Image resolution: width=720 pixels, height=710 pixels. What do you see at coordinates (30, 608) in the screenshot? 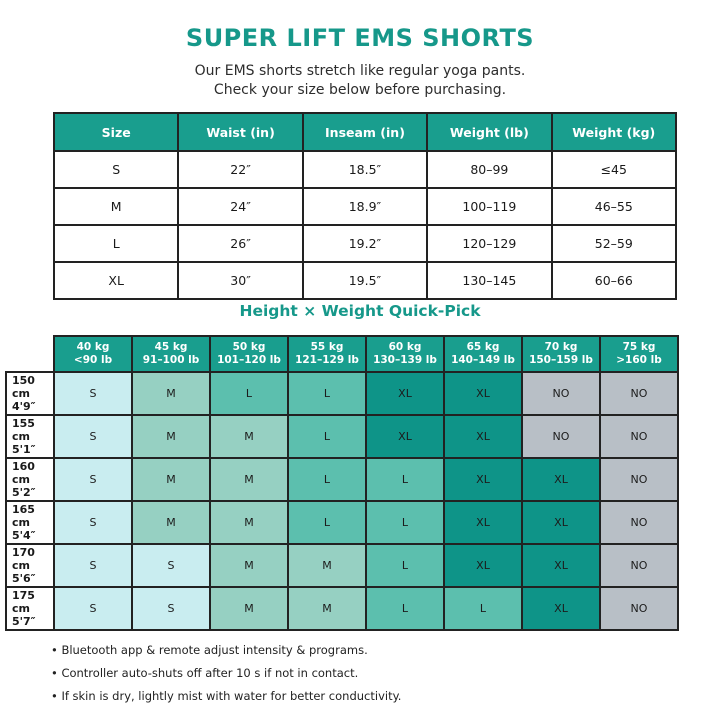
I see `quick-pick-row-header: 175 cm 5'7″` at bounding box center [30, 608].